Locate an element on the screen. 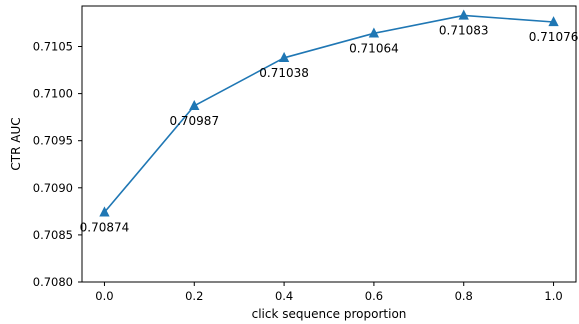  data-value-label: 0.70987 is located at coordinates (194, 121).